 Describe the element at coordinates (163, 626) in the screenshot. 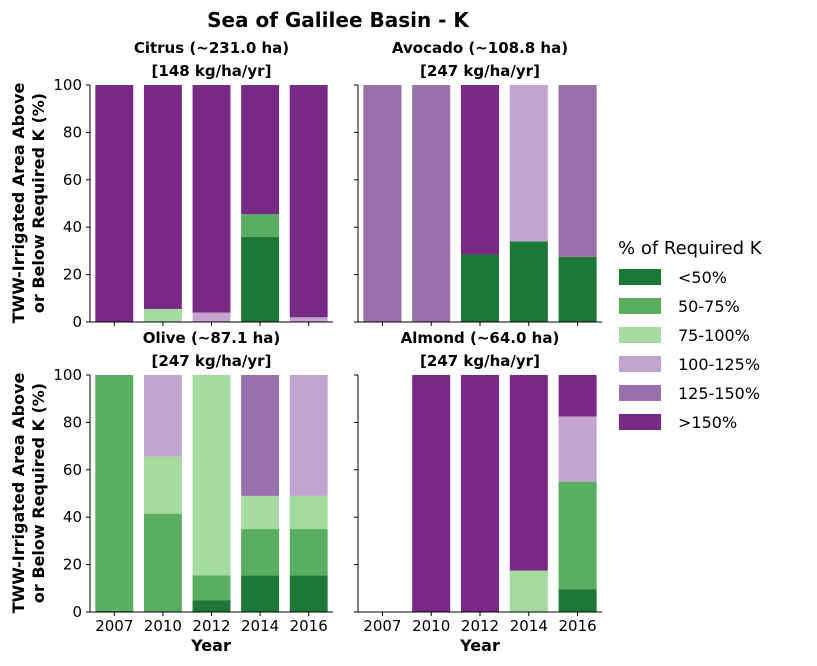

I see `x-tick-label-olive-2010: 2010` at that location.